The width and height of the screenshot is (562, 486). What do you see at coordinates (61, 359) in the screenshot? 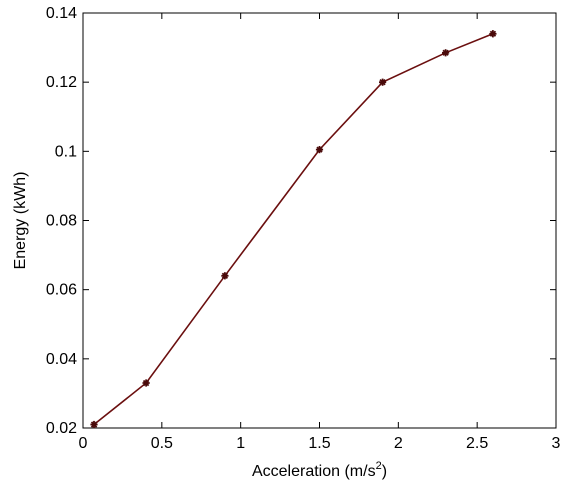
I see `y-tick-label: 0.04` at bounding box center [61, 359].